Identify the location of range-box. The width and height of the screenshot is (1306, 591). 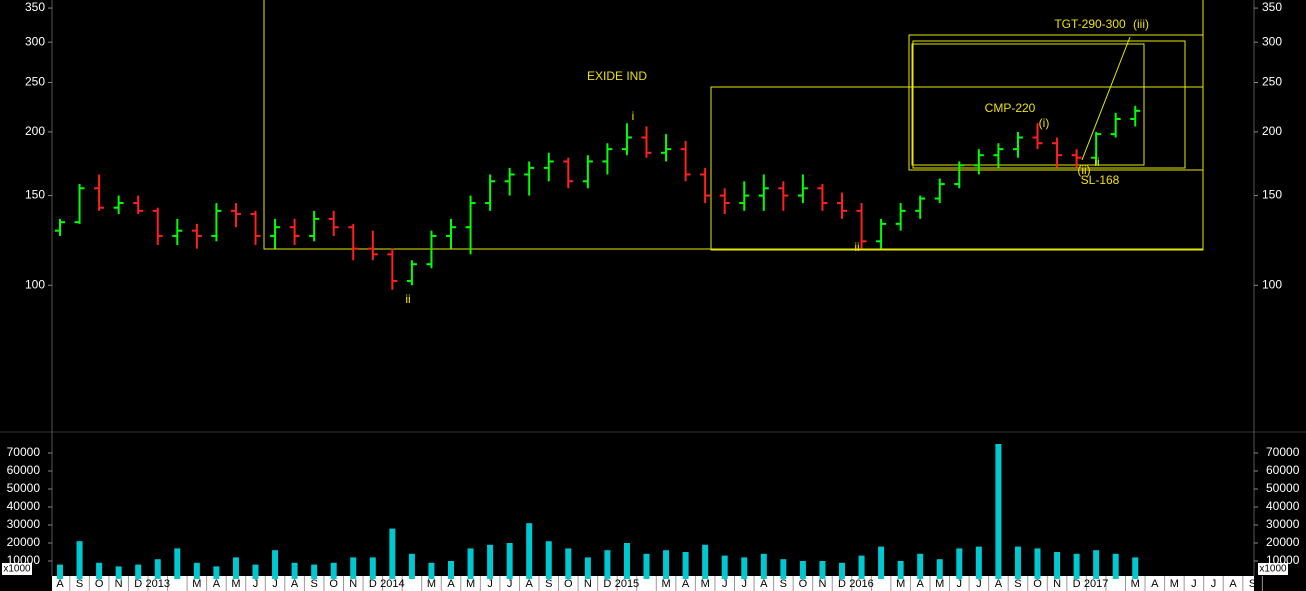
(1056, 102).